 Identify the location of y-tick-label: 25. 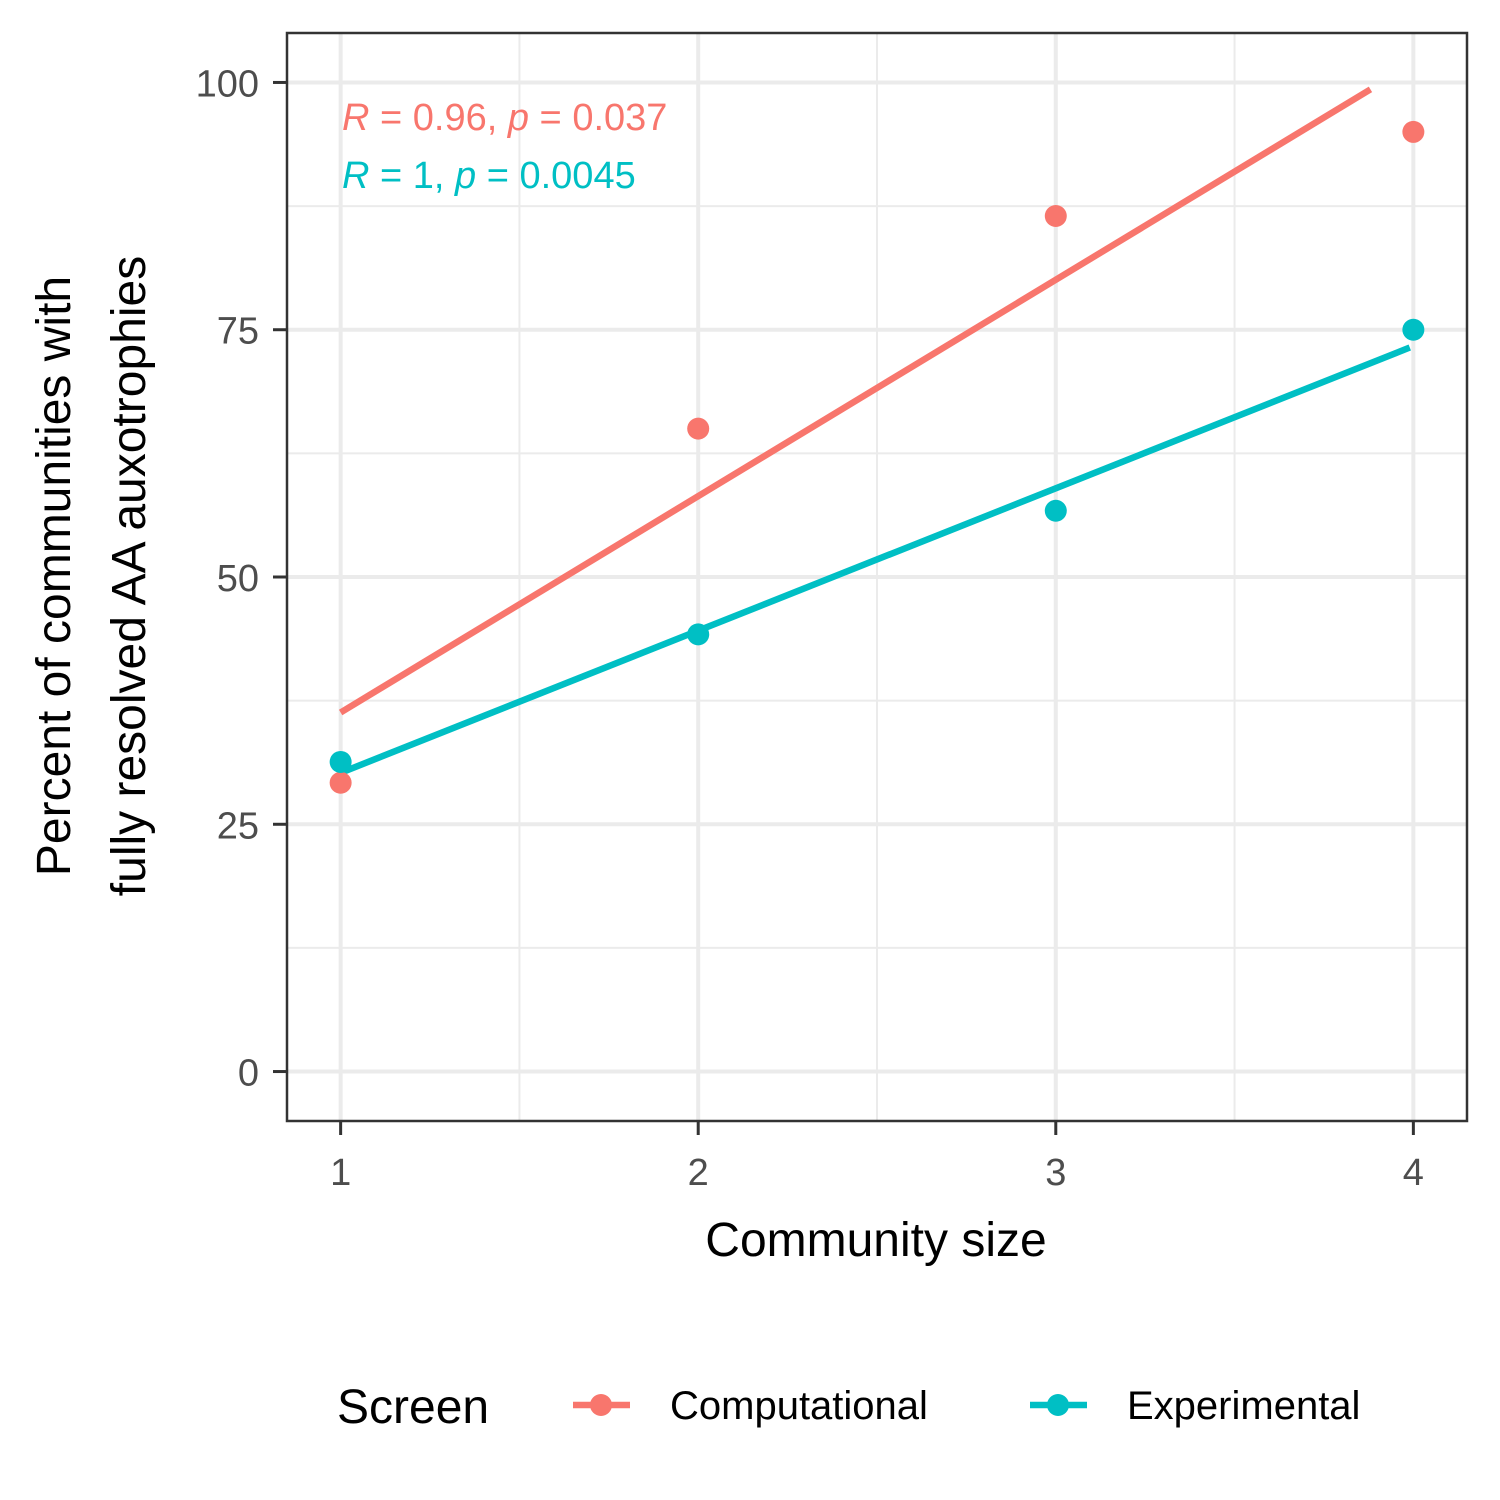
(238, 826).